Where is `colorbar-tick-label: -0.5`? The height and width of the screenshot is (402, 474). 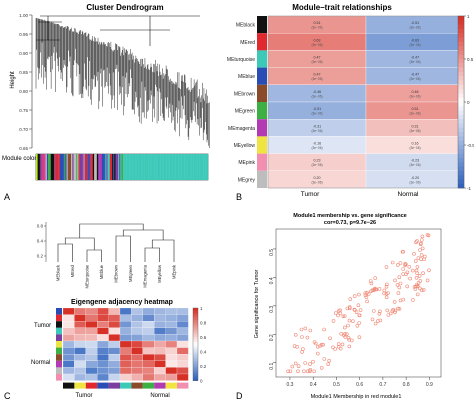 colorbar-tick-label: -0.5 is located at coordinates (470, 145).